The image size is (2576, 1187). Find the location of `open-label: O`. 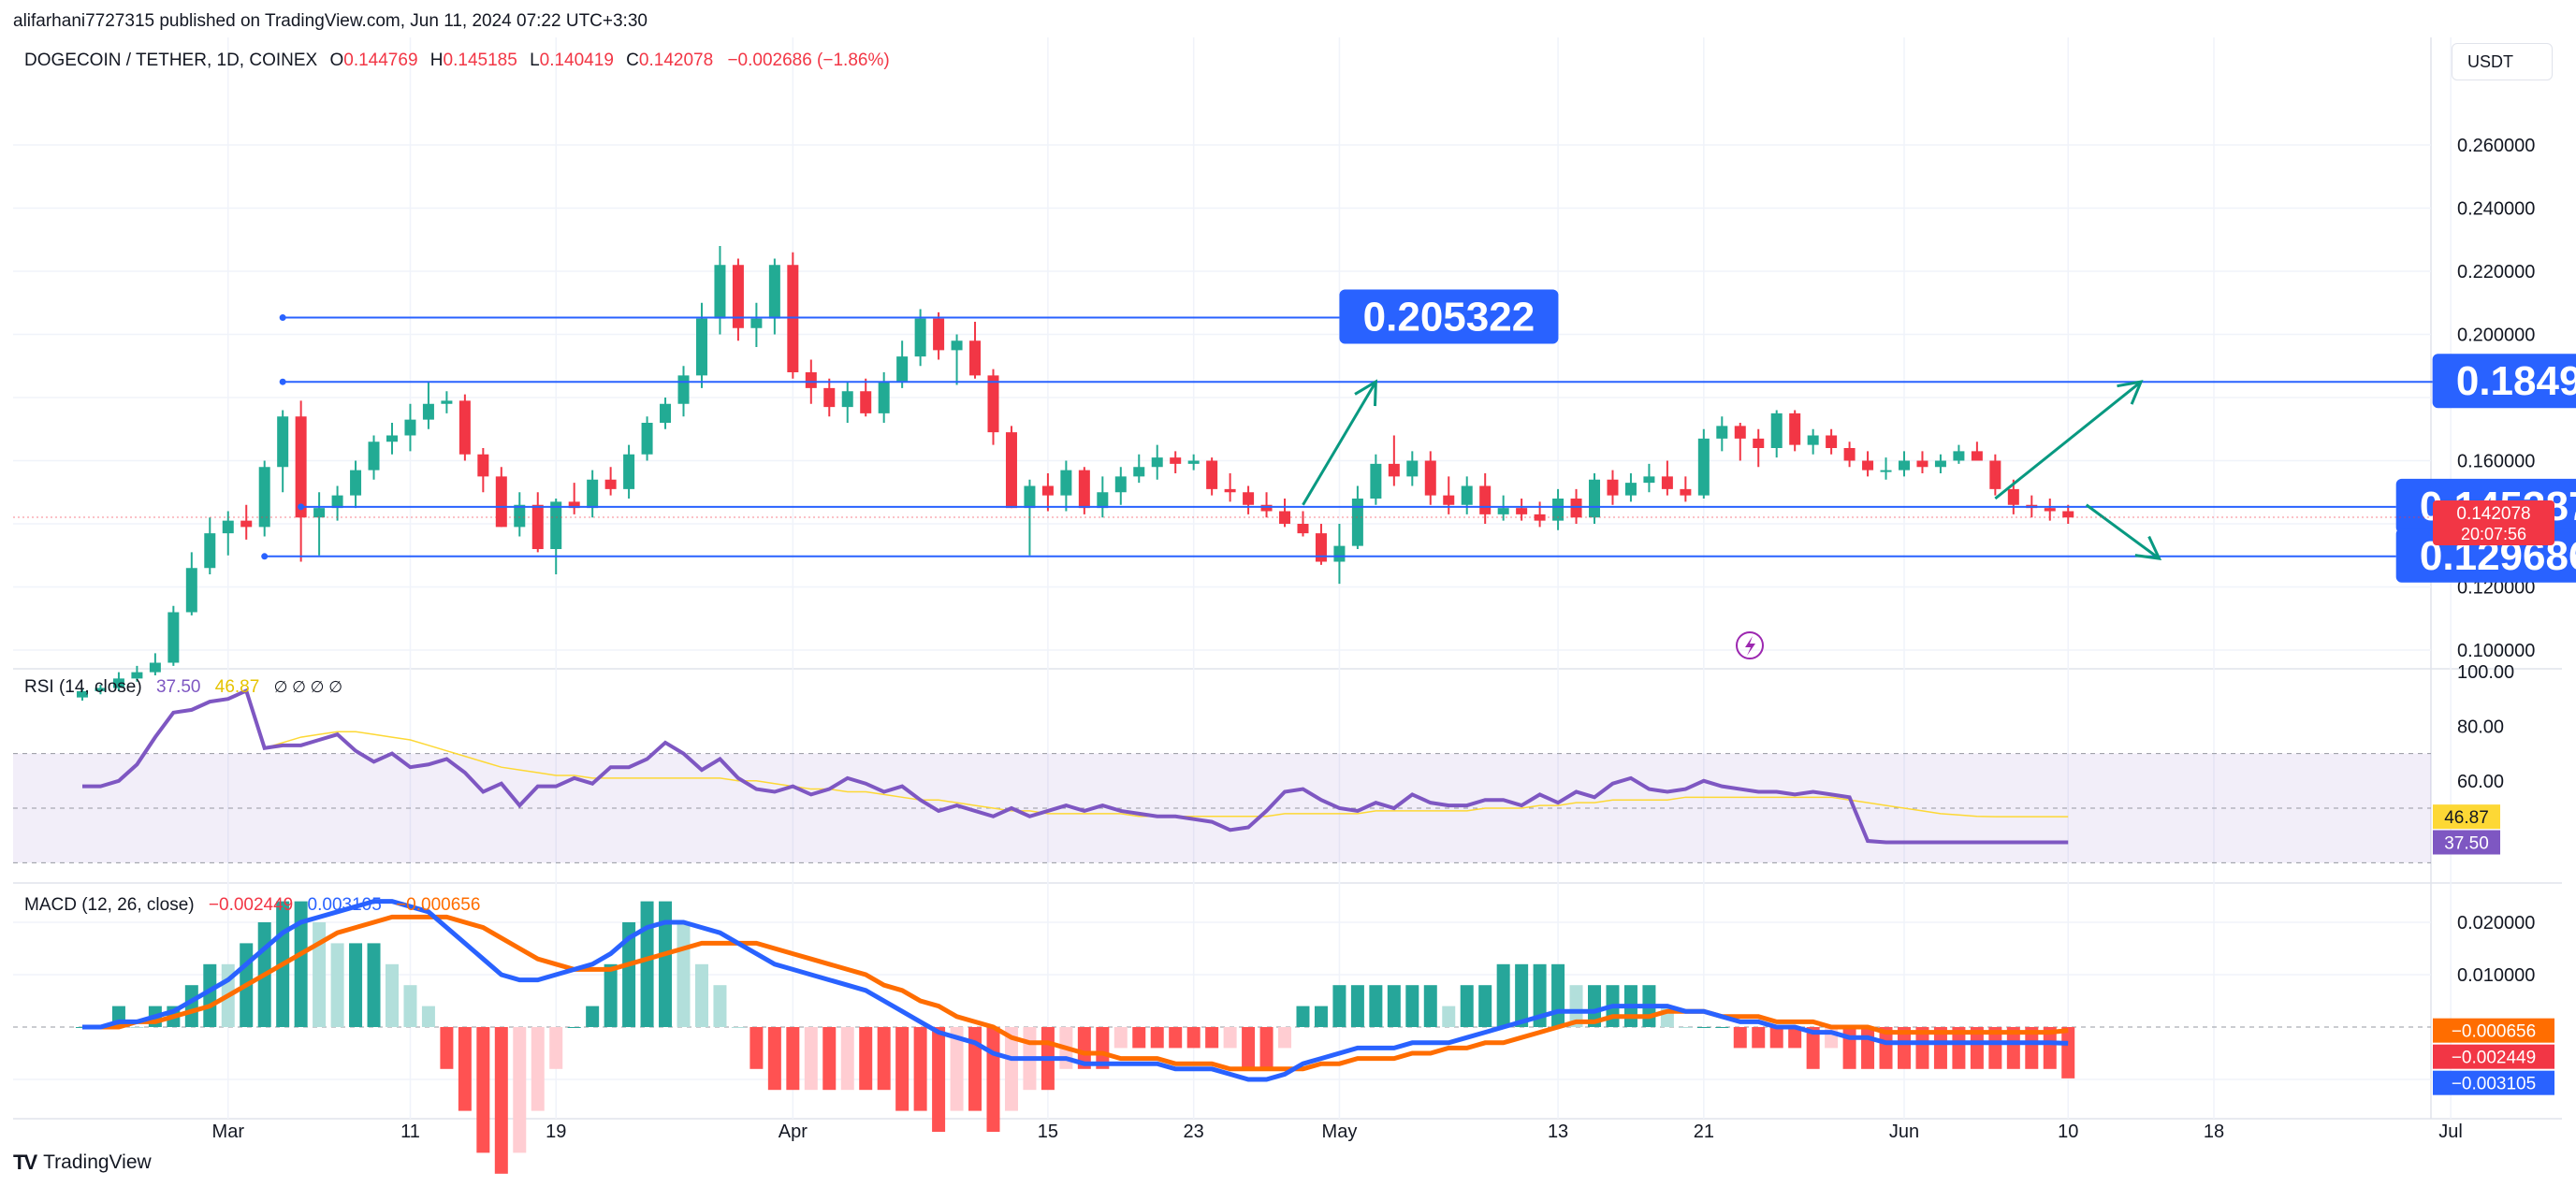

open-label: O is located at coordinates (336, 60).